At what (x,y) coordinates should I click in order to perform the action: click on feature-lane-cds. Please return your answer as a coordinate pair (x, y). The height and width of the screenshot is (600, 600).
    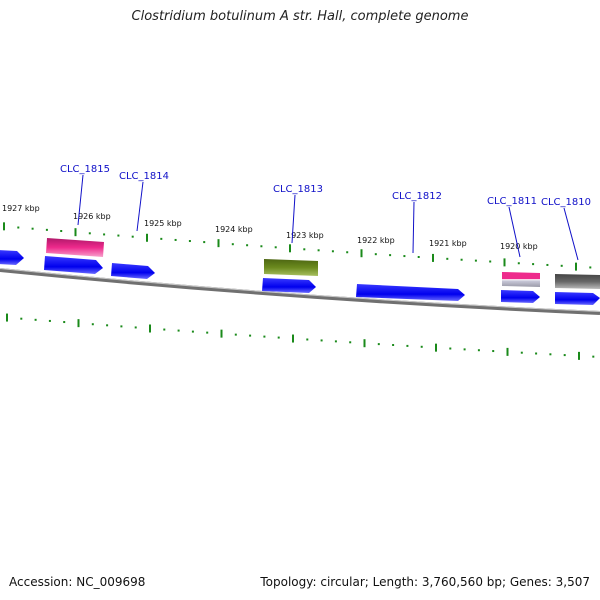
    Looking at the image, I should click on (300, 277).